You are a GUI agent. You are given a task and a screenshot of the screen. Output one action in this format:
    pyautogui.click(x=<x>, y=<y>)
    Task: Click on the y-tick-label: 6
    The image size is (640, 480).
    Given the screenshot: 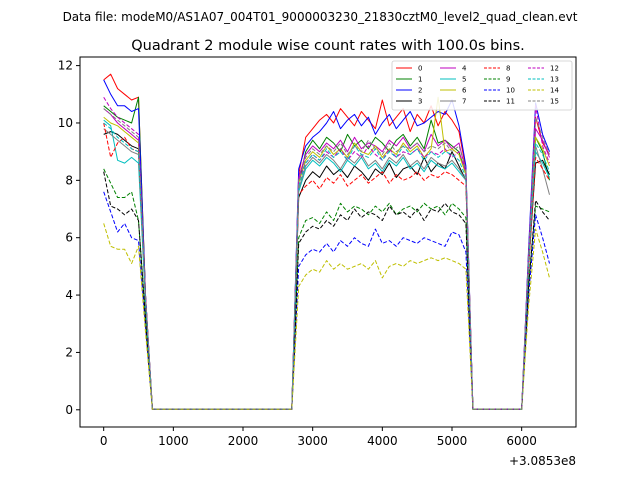 What is the action you would take?
    pyautogui.click(x=69, y=238)
    